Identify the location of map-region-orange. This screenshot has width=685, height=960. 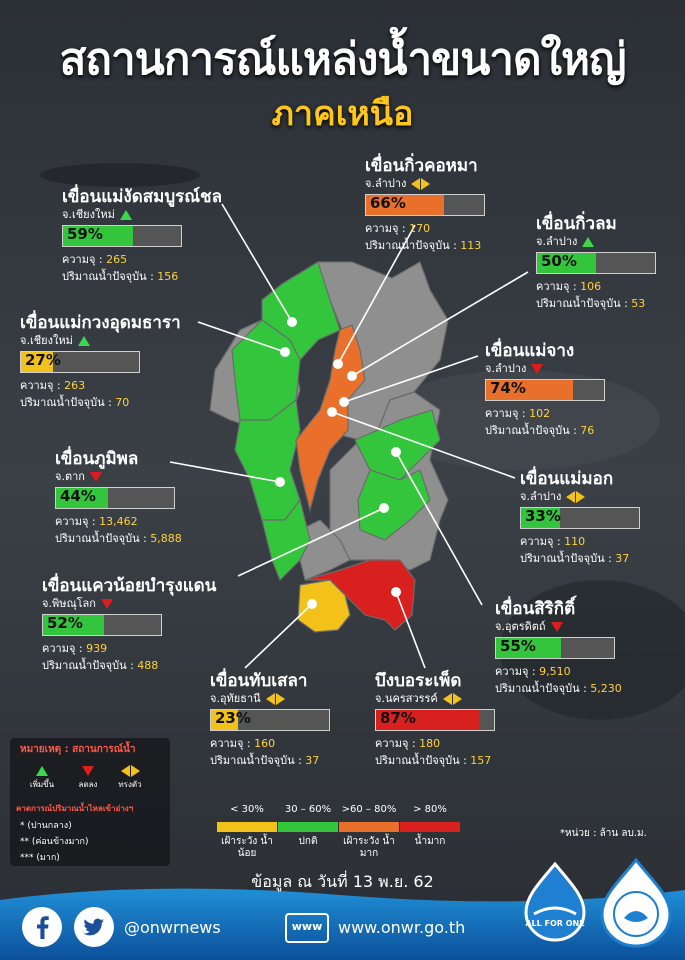
(330, 418).